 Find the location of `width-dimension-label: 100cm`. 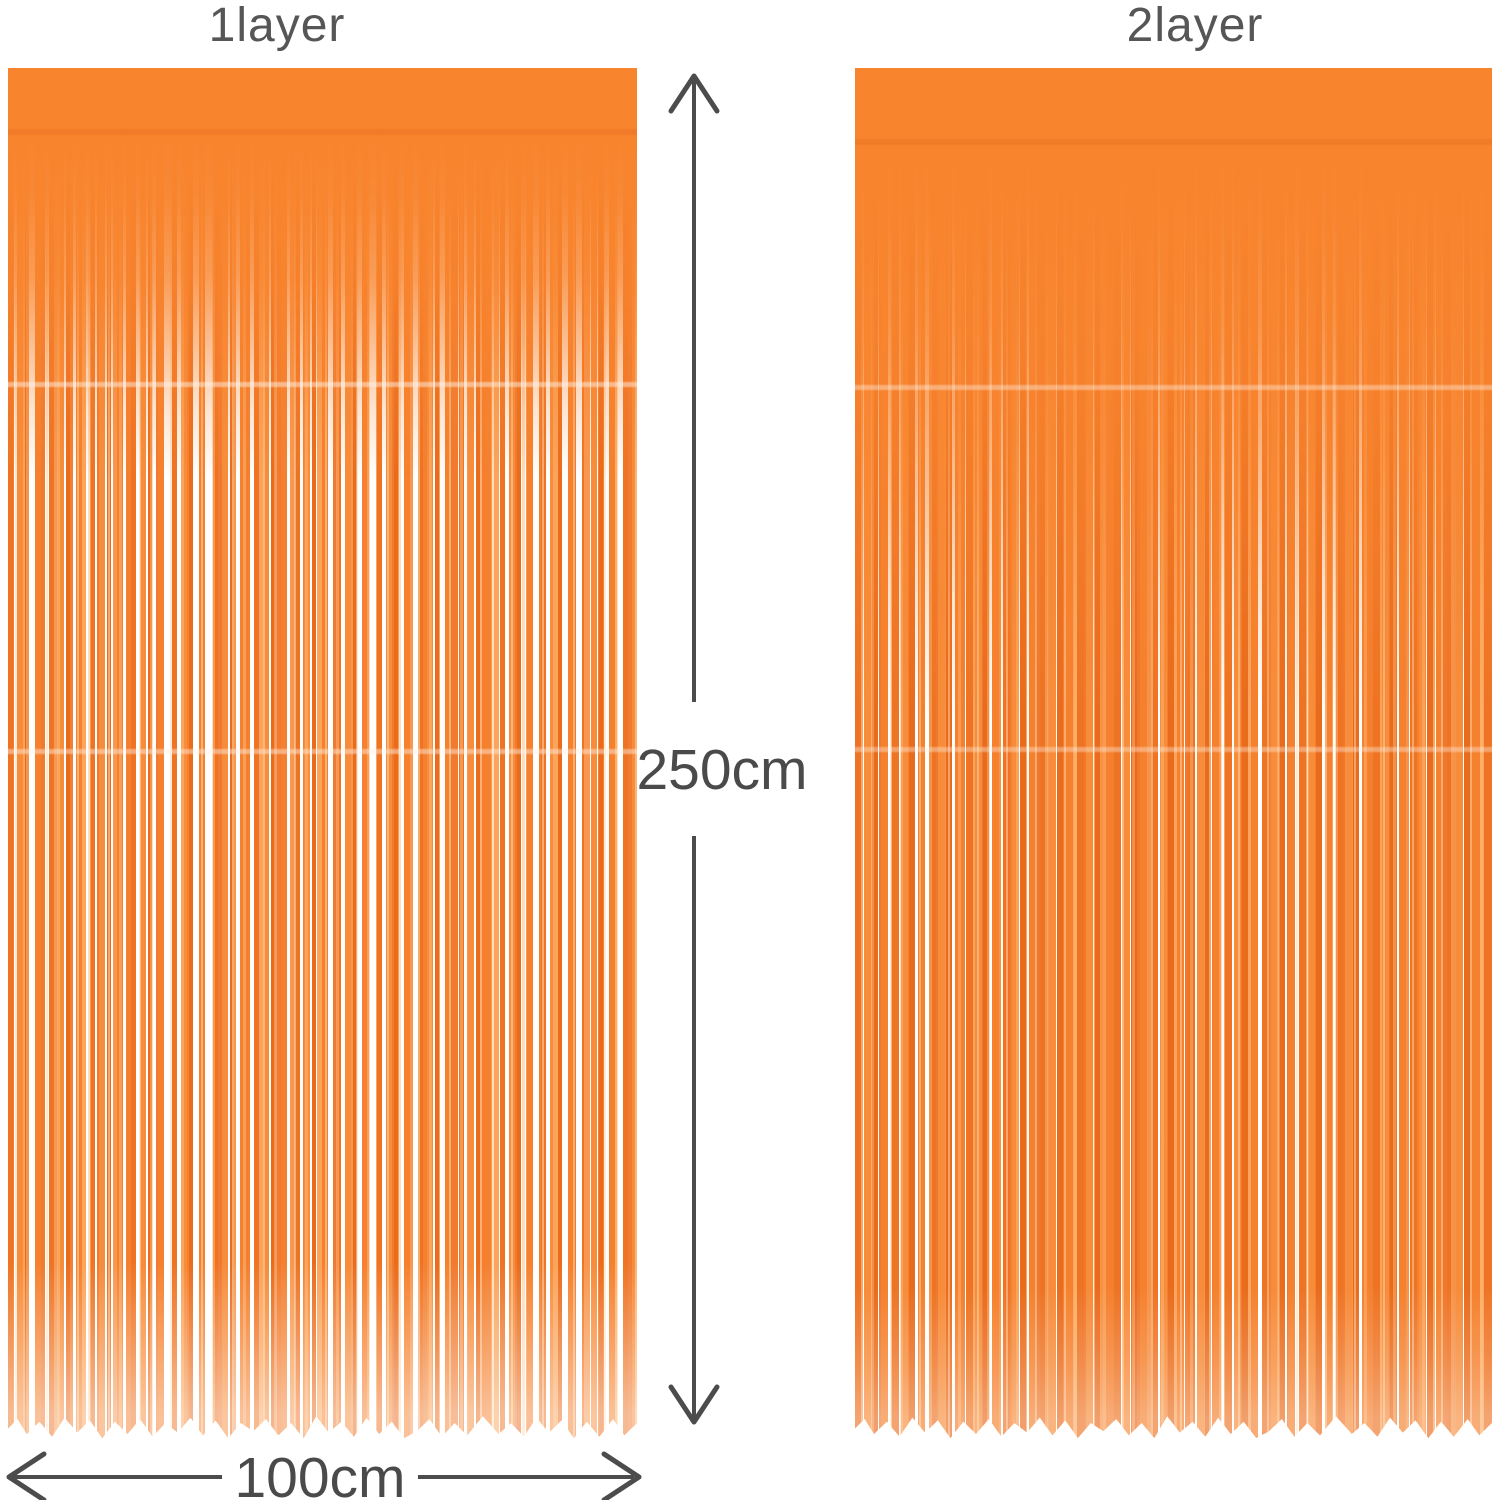

width-dimension-label: 100cm is located at coordinates (319, 1473).